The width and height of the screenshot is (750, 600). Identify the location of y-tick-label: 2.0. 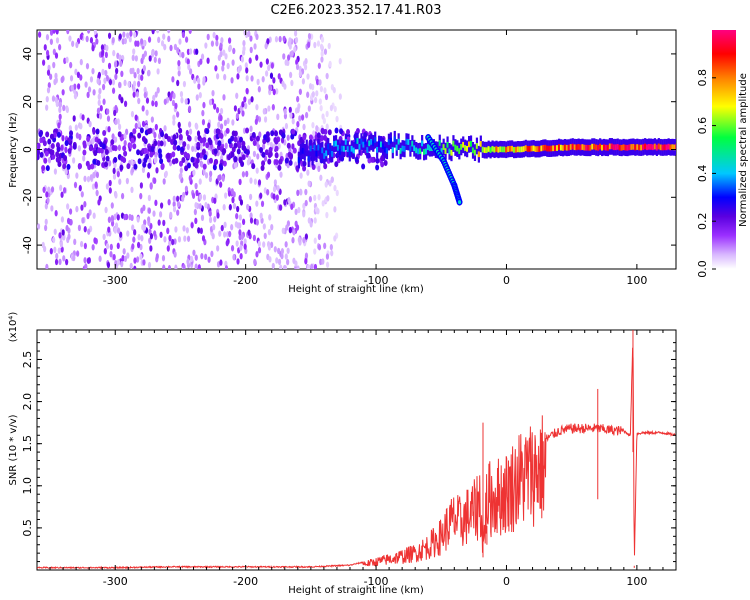
(27, 402).